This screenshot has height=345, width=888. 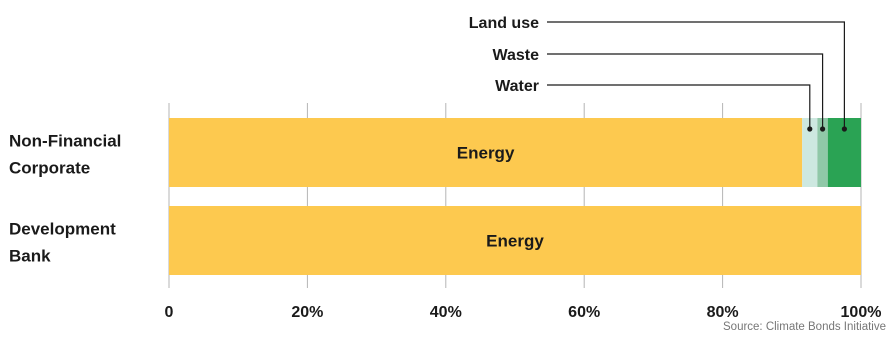 I want to click on source-note: Source: Climate Bonds Initiative, so click(x=804, y=327).